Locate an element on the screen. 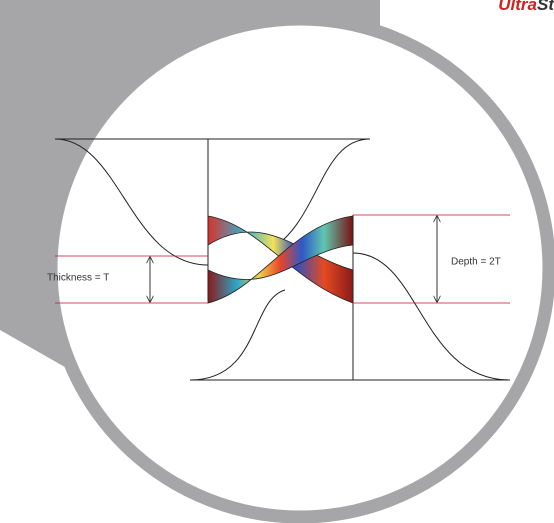 Image resolution: width=554 pixels, height=523 pixels. logo: UltraSt is located at coordinates (526, 7).